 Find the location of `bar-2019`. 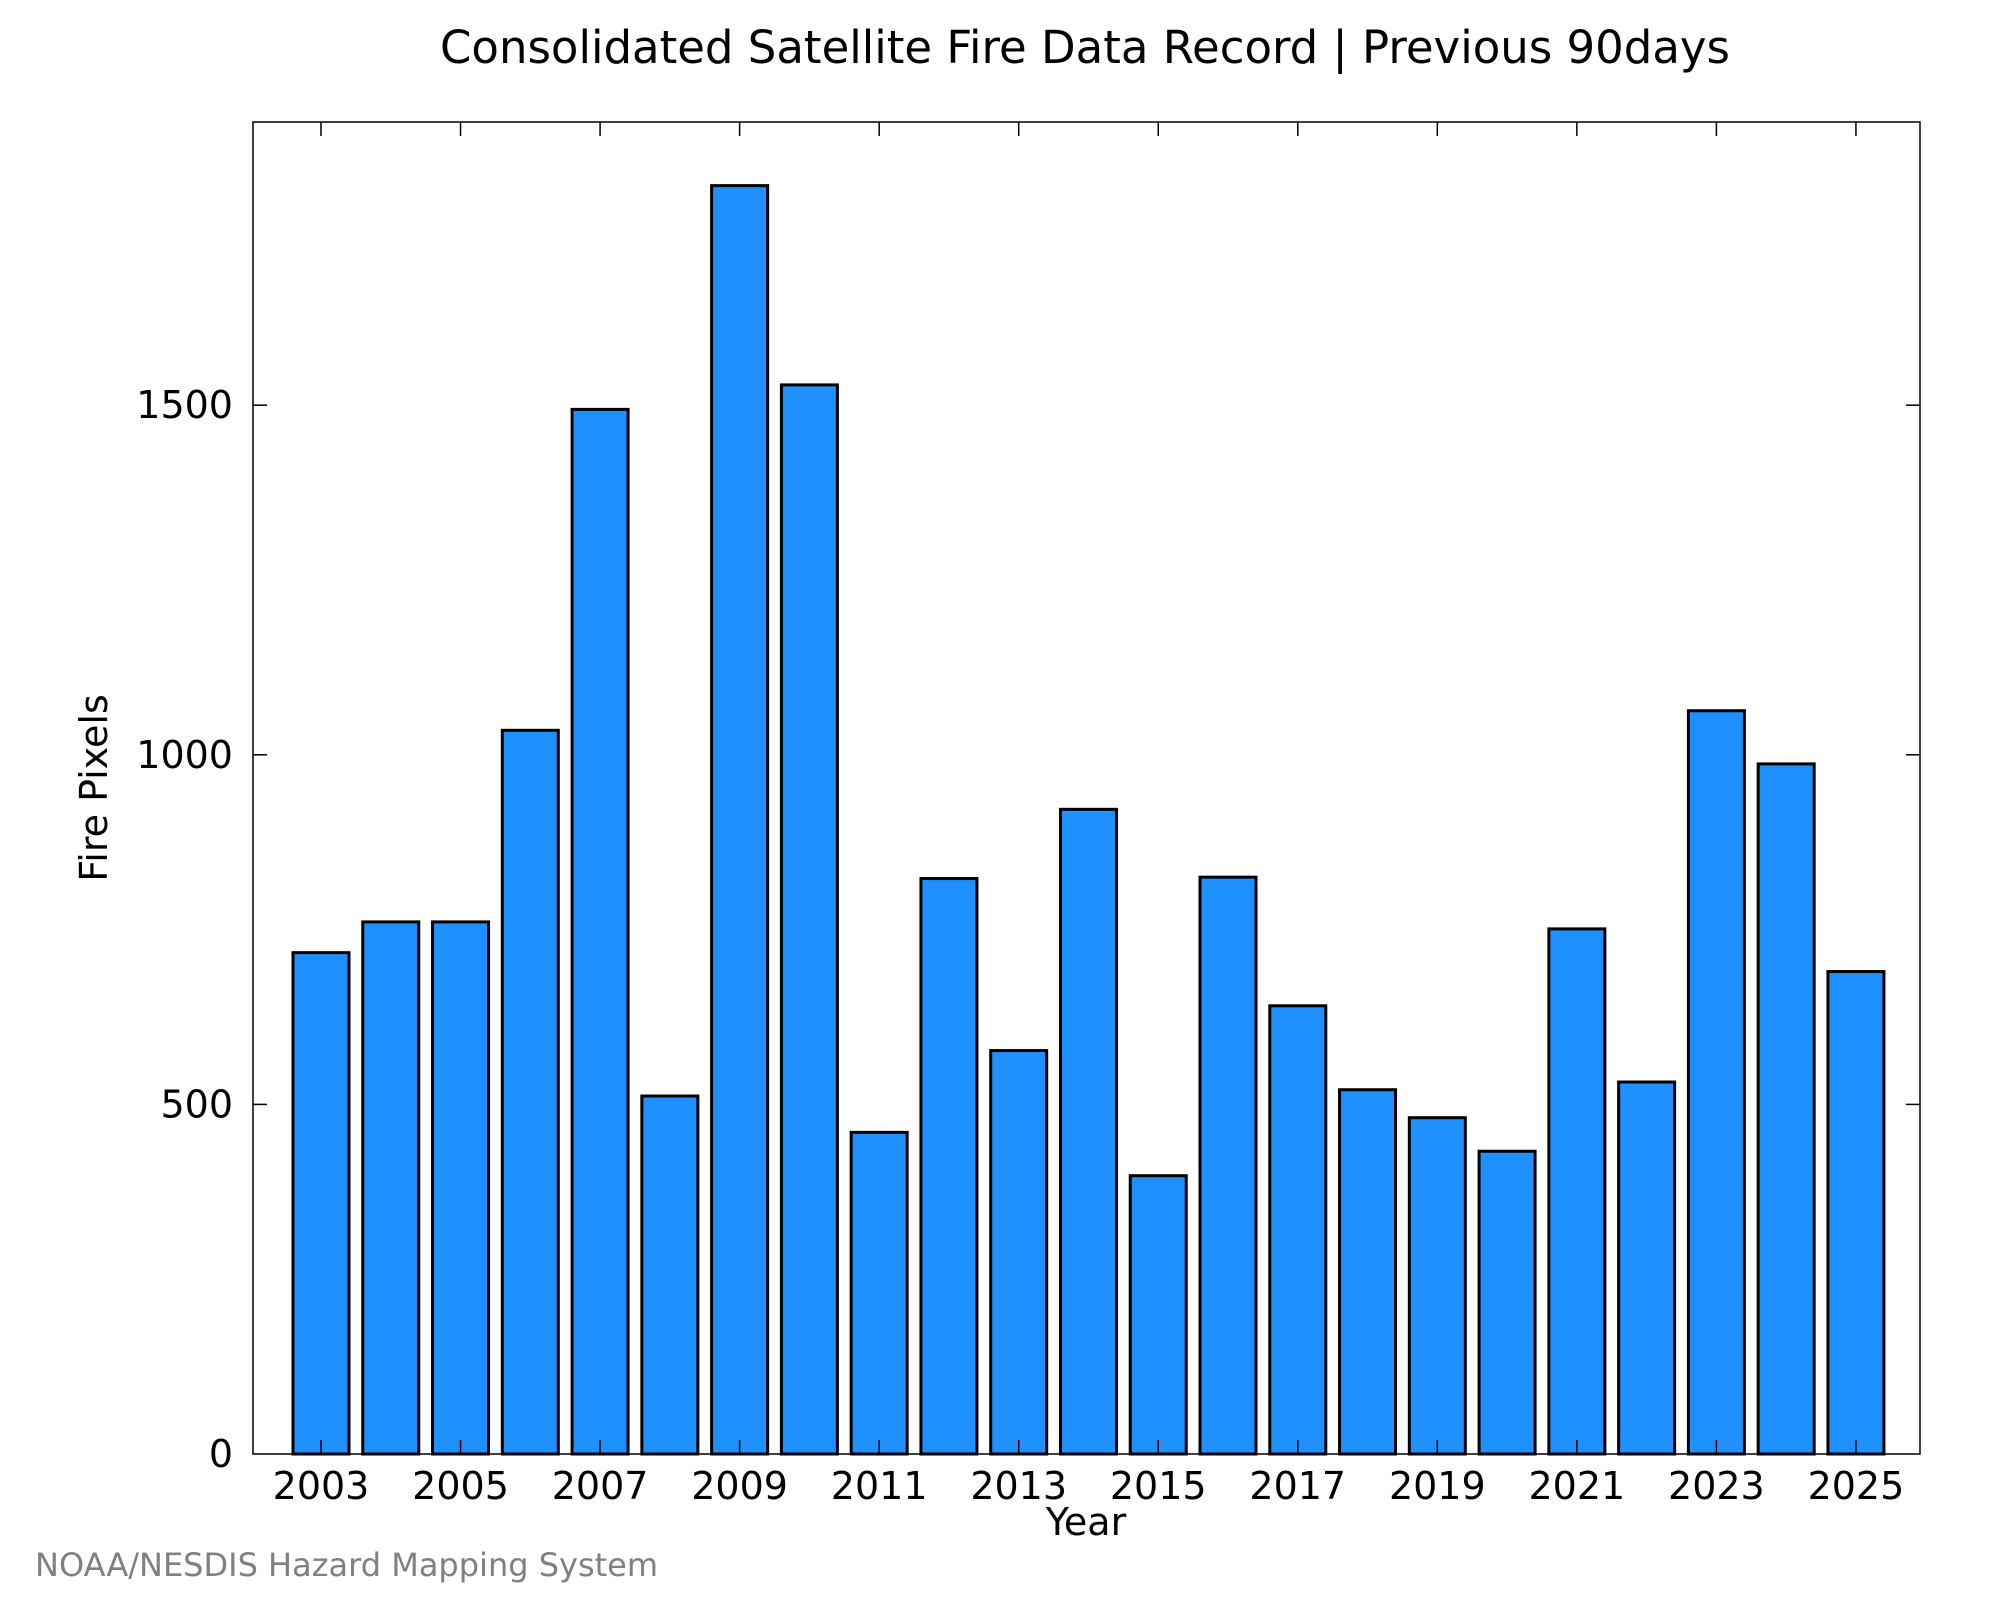

bar-2019 is located at coordinates (1437, 1286).